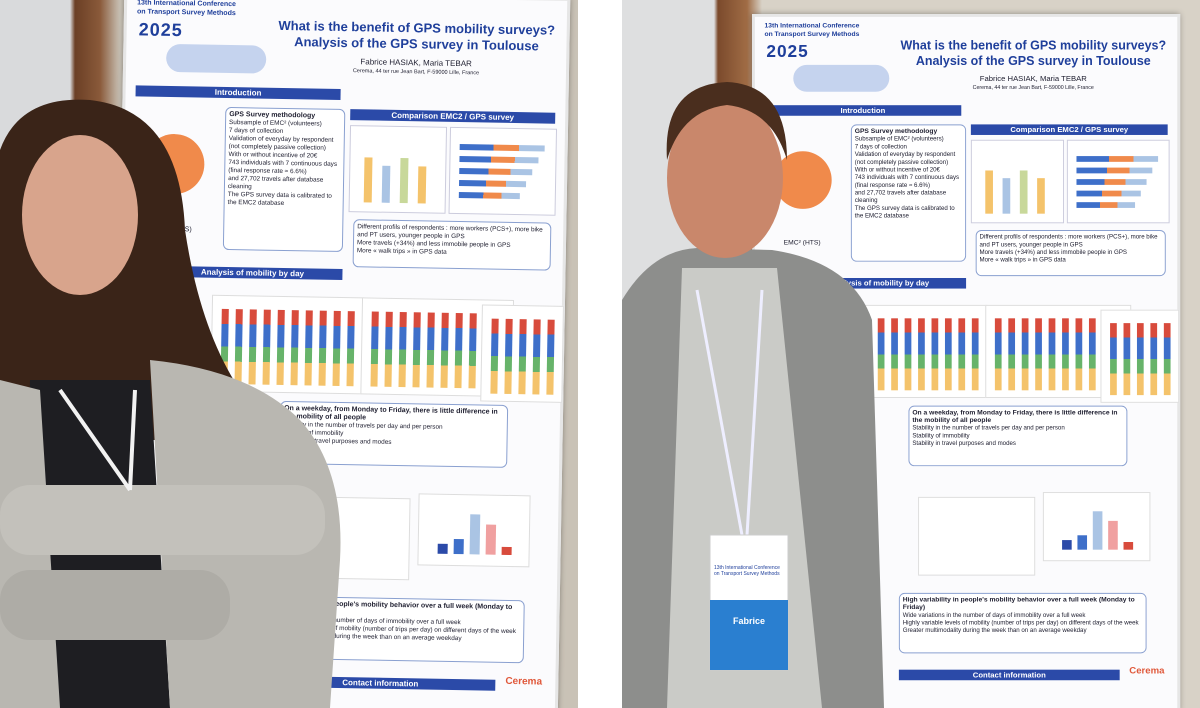  Describe the element at coordinates (802, 243) in the screenshot. I see `emc2-label: EMC² (HTS)` at that location.